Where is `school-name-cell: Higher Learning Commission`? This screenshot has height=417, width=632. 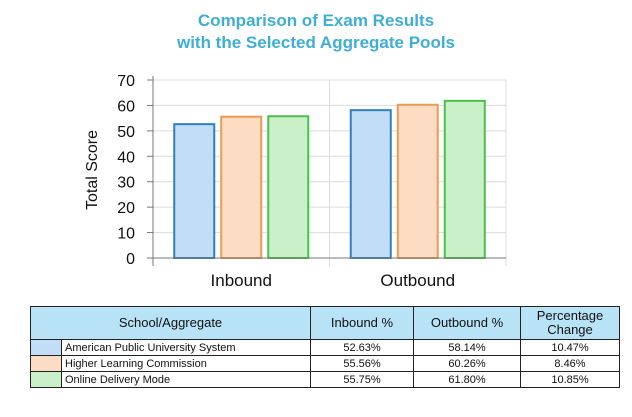
school-name-cell: Higher Learning Commission is located at coordinates (186, 363).